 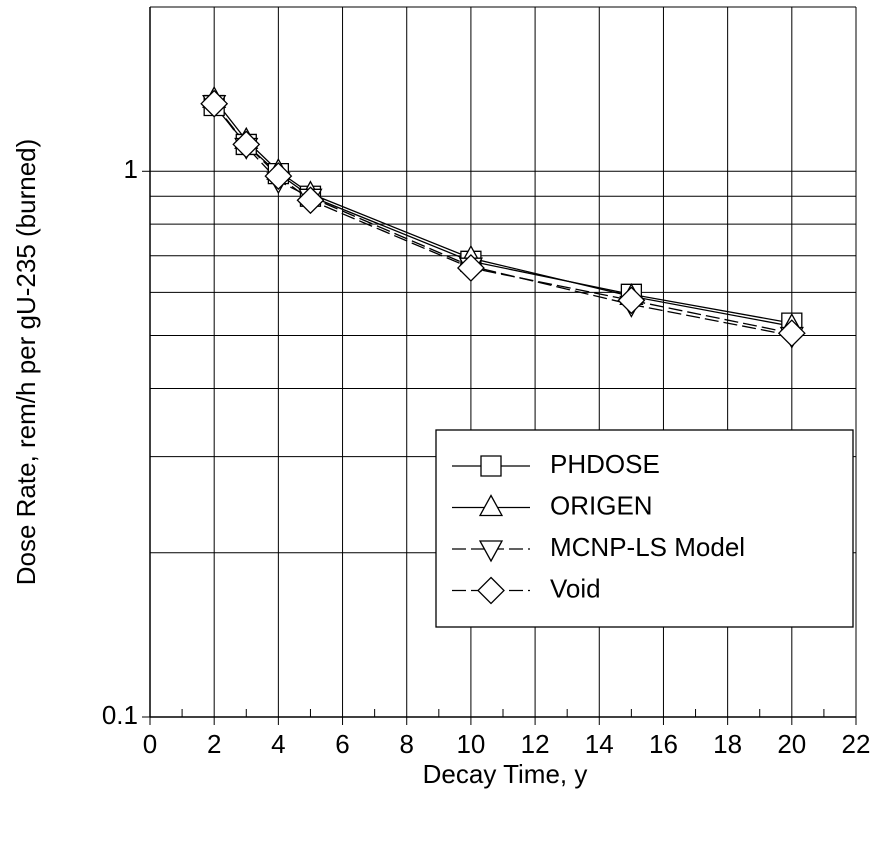 What do you see at coordinates (214, 744) in the screenshot?
I see `x-tick-label: 2` at bounding box center [214, 744].